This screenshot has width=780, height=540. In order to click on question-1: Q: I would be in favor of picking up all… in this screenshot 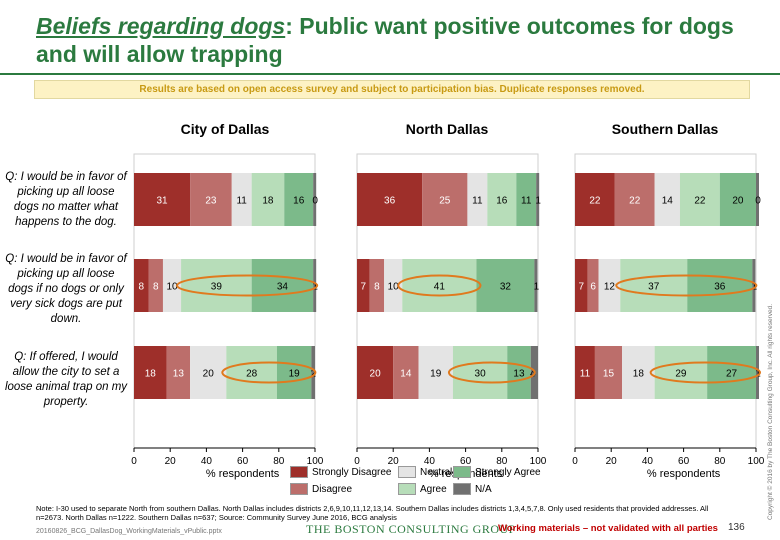, I will do `click(66, 199)`.